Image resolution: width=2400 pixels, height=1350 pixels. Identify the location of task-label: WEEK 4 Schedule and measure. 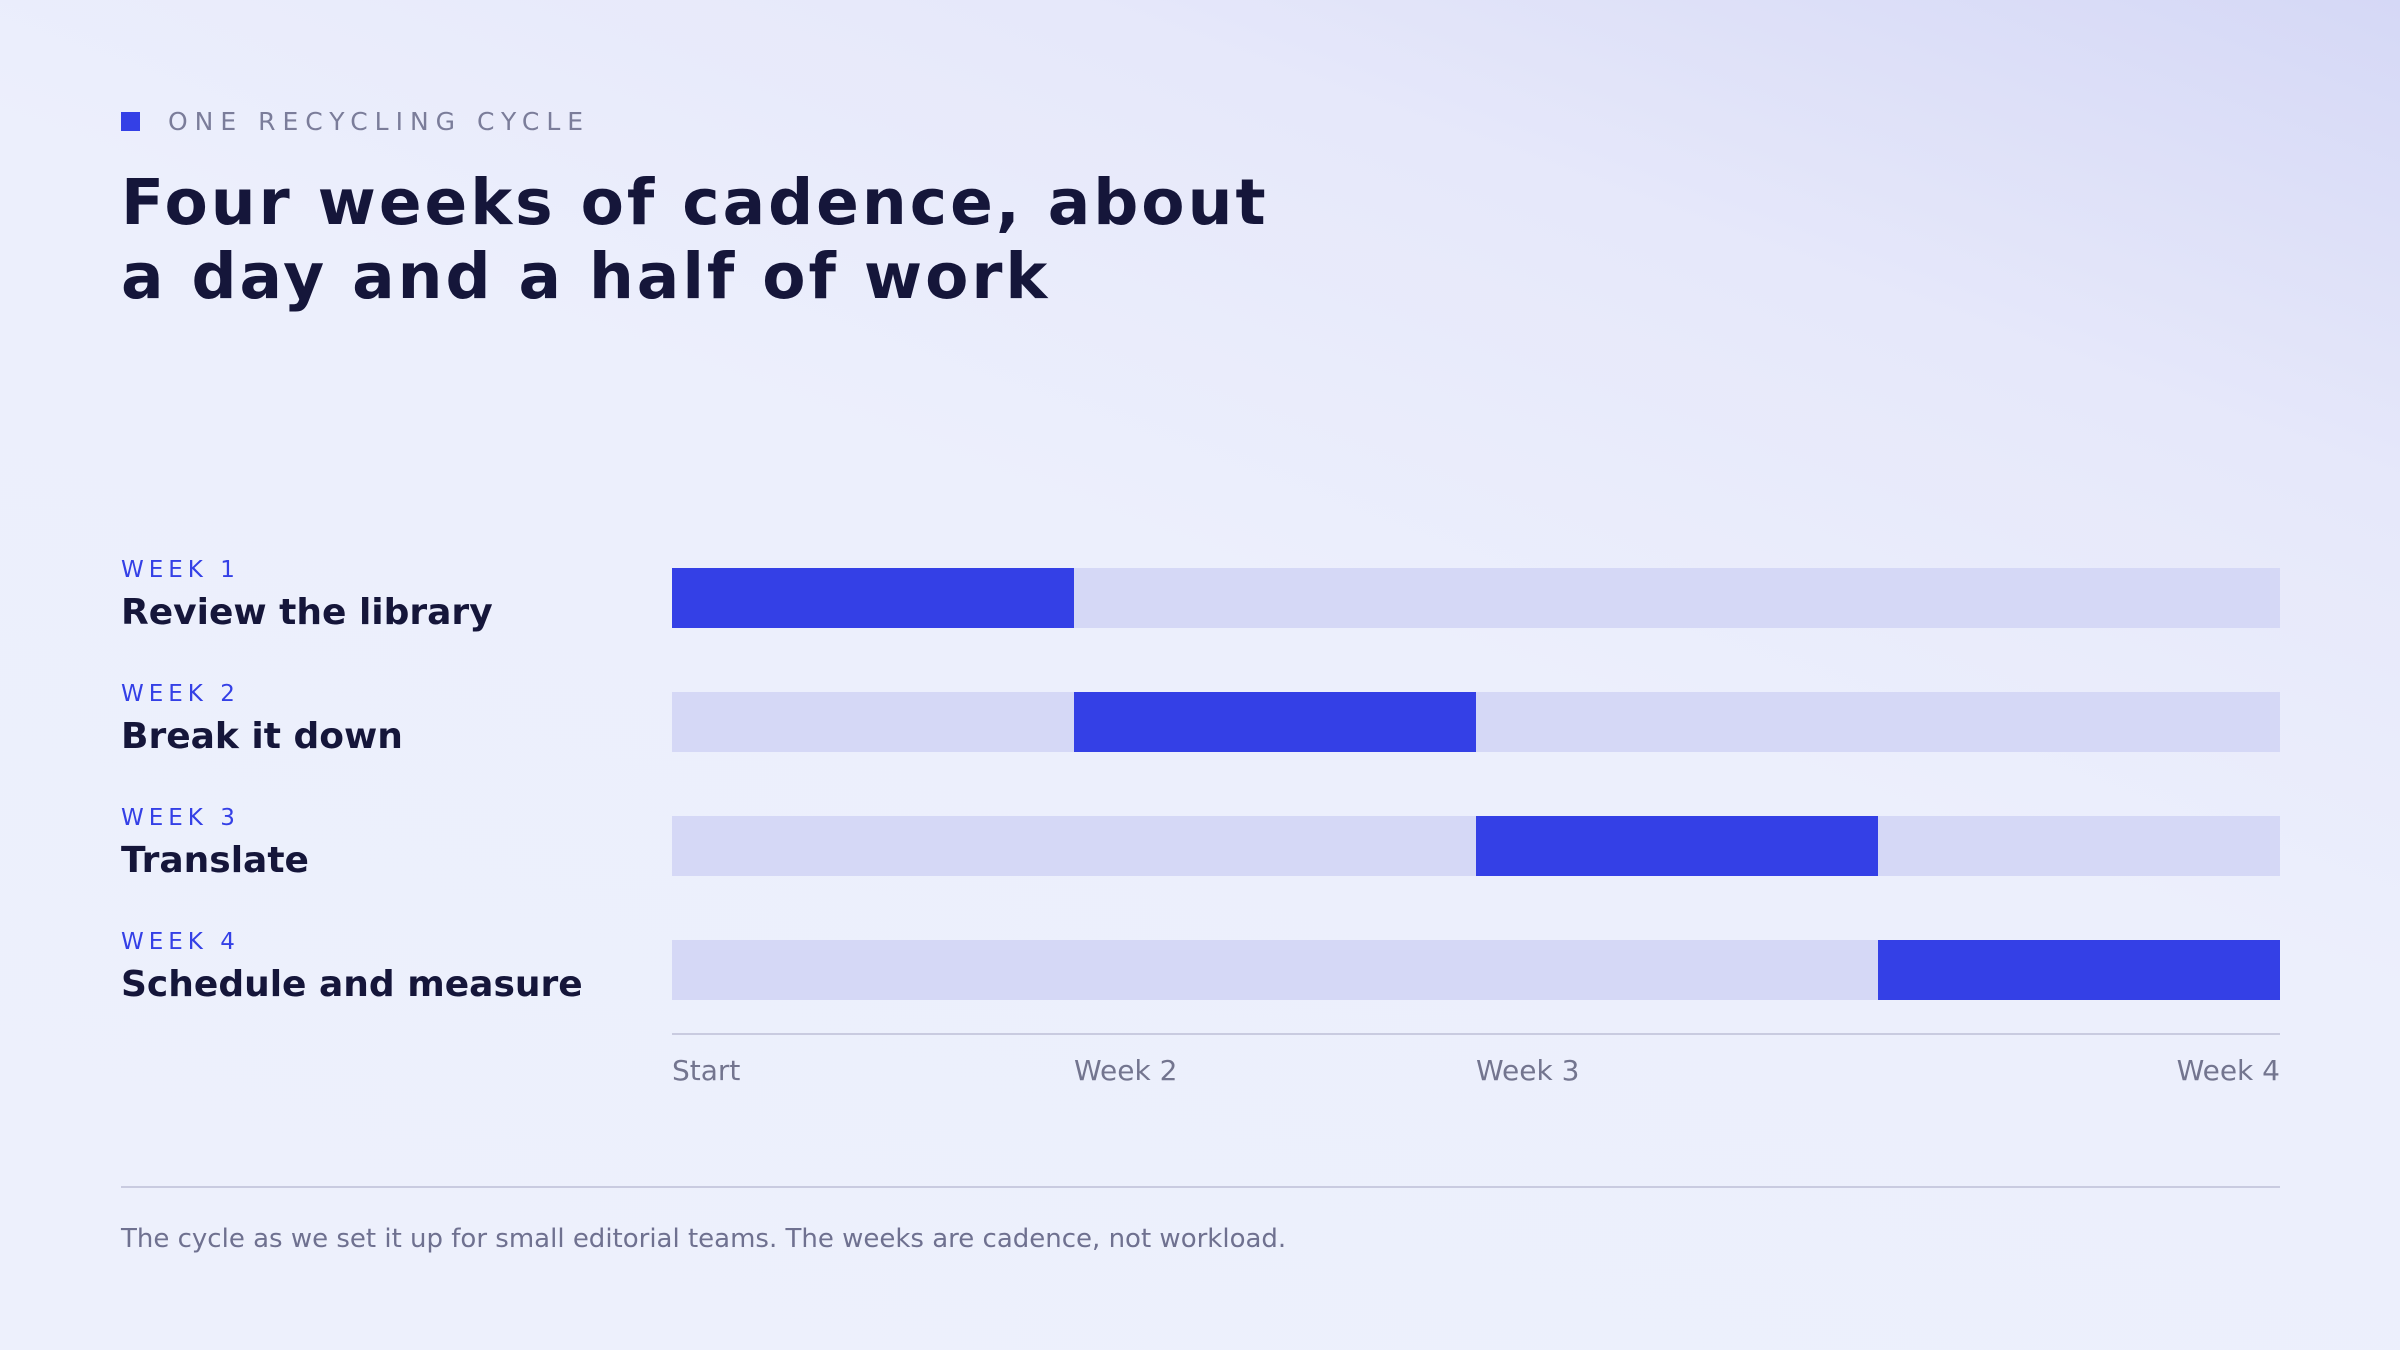
(381, 968).